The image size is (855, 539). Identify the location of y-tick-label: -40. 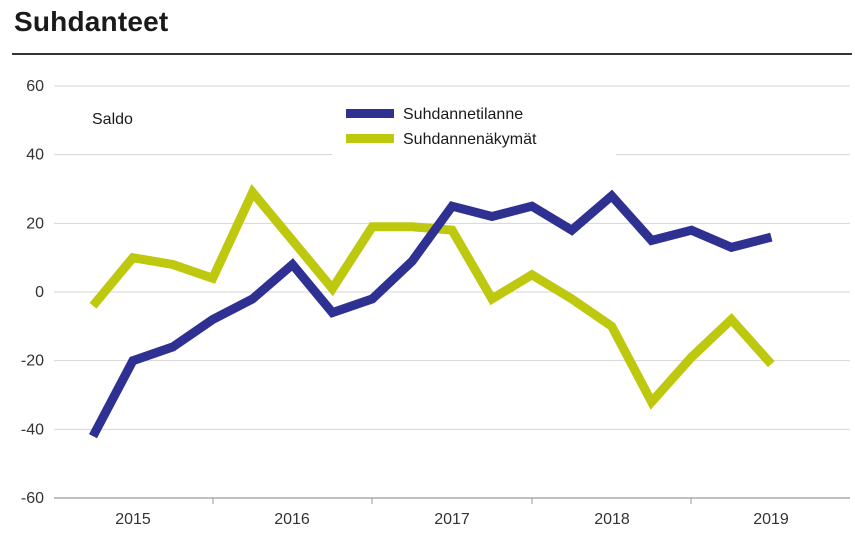
(32, 429).